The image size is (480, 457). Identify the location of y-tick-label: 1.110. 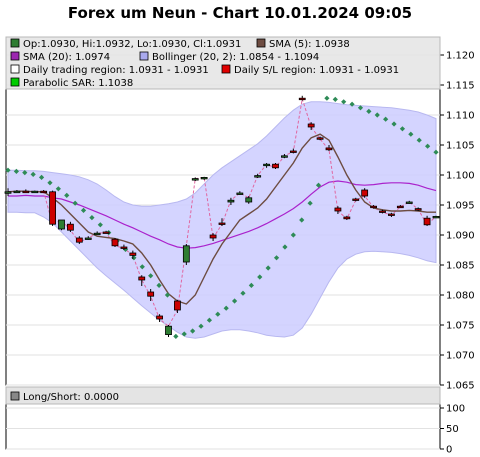
(460, 116).